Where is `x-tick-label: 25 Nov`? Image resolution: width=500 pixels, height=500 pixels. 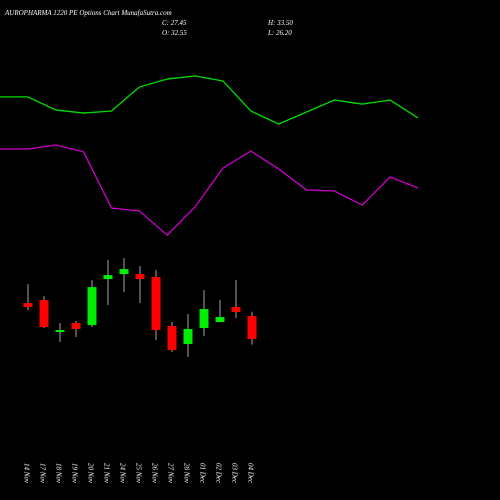
x-tick-label: 25 Nov is located at coordinates (138, 473).